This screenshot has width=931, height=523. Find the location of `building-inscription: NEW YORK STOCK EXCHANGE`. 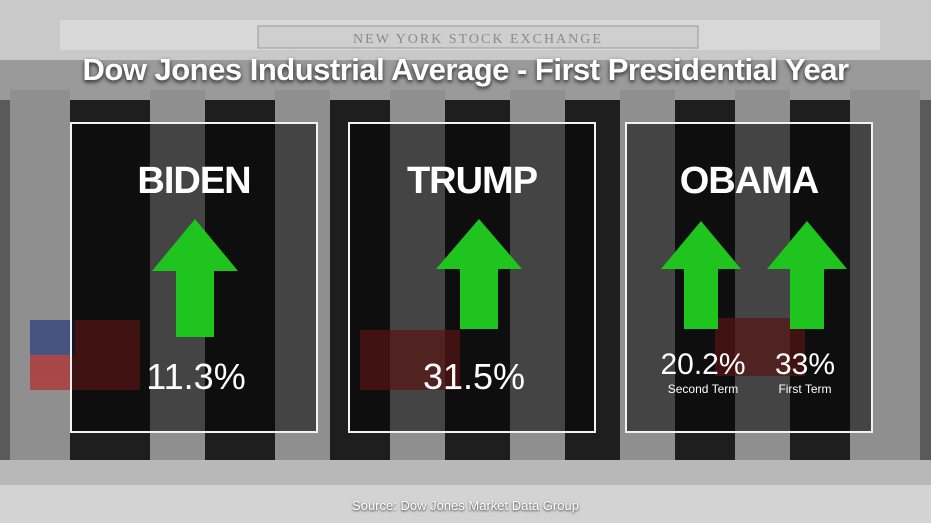

building-inscription: NEW YORK STOCK EXCHANGE is located at coordinates (478, 39).